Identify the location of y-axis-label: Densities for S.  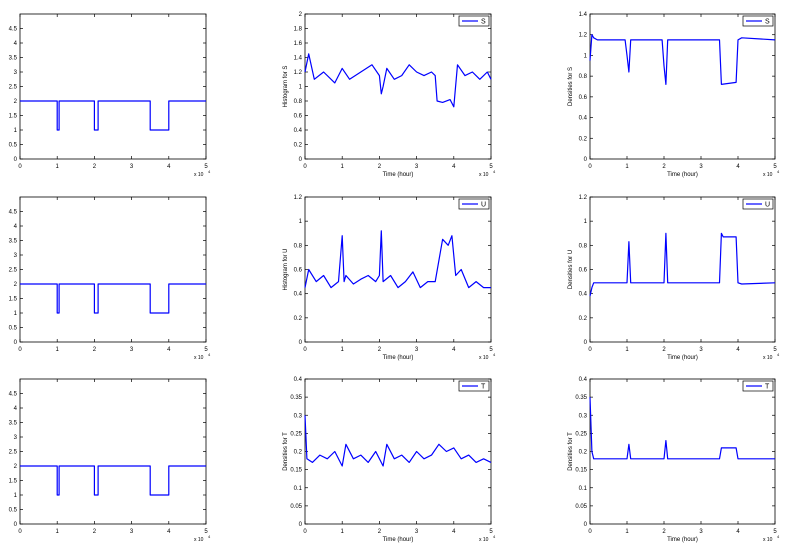
(571, 86).